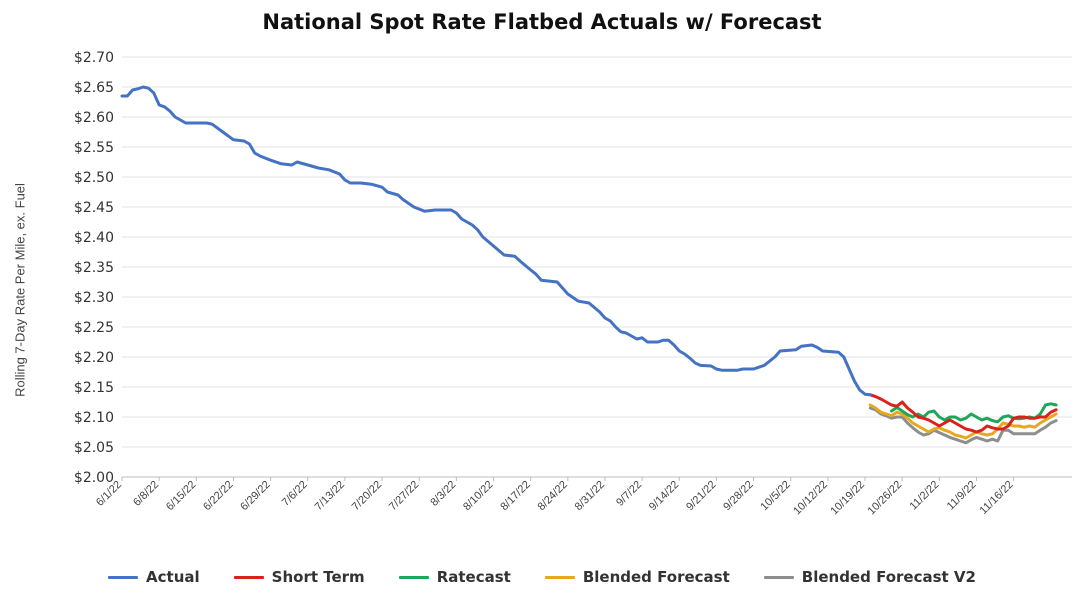 Image resolution: width=1084 pixels, height=603 pixels. What do you see at coordinates (255, 496) in the screenshot?
I see `x-tick-label: 6/29/22` at bounding box center [255, 496].